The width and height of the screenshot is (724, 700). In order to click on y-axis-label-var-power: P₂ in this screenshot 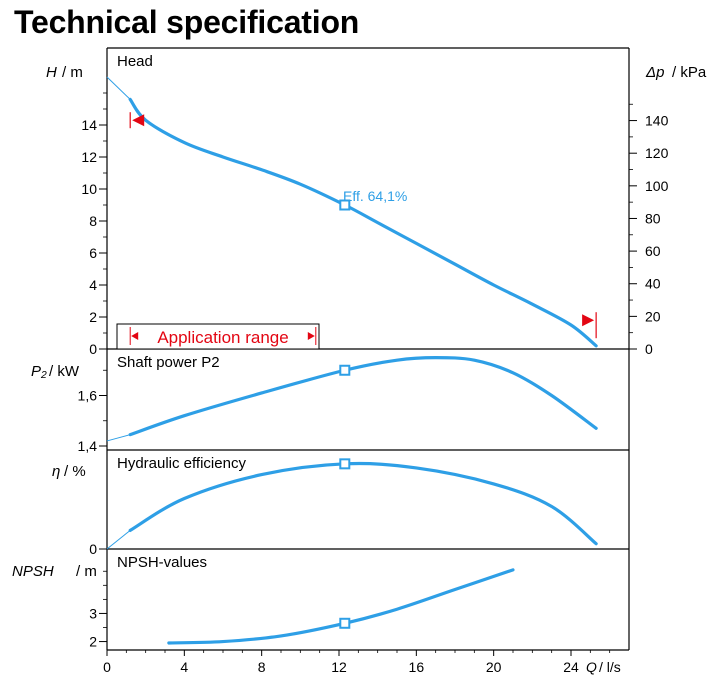, I will do `click(39, 371)`.